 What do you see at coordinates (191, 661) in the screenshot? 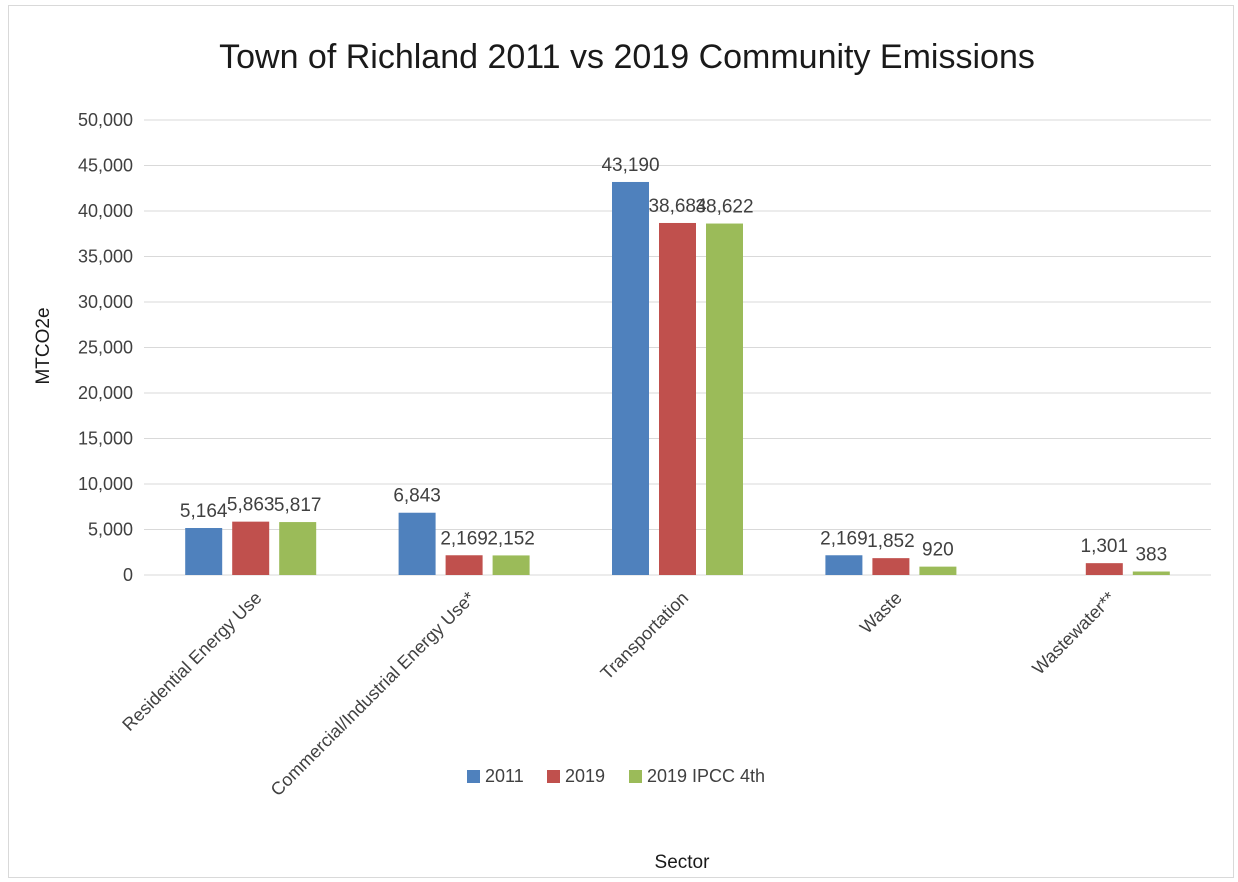
I see `x-tick-label: Residential Energy Use` at bounding box center [191, 661].